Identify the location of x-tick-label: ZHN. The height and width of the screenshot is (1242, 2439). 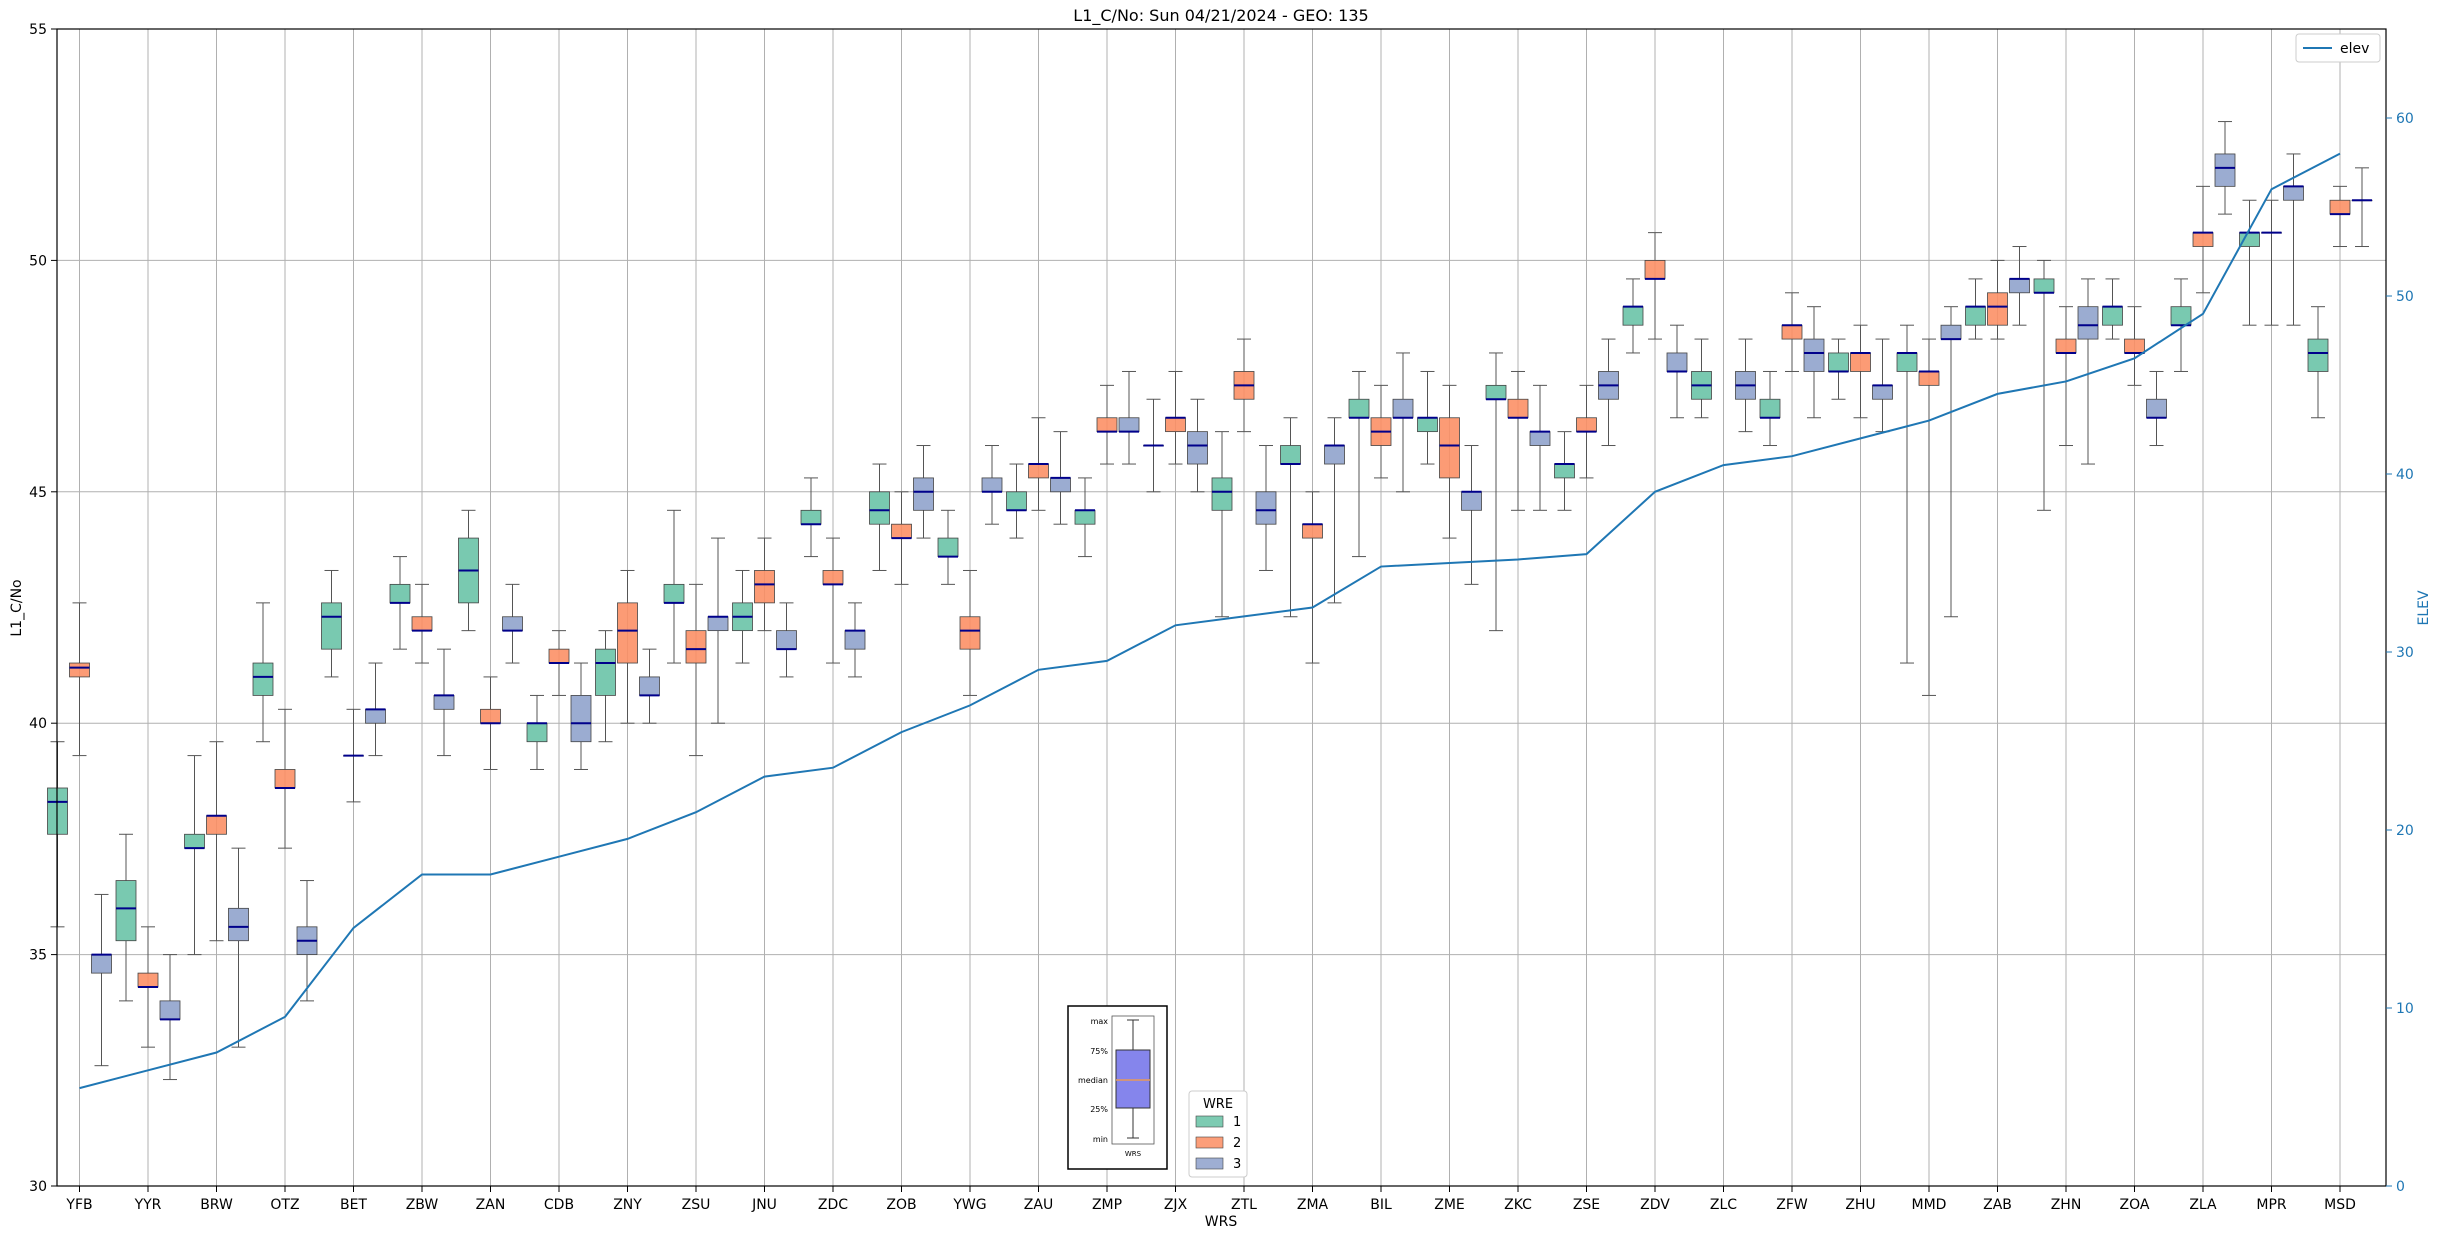
(2066, 1205).